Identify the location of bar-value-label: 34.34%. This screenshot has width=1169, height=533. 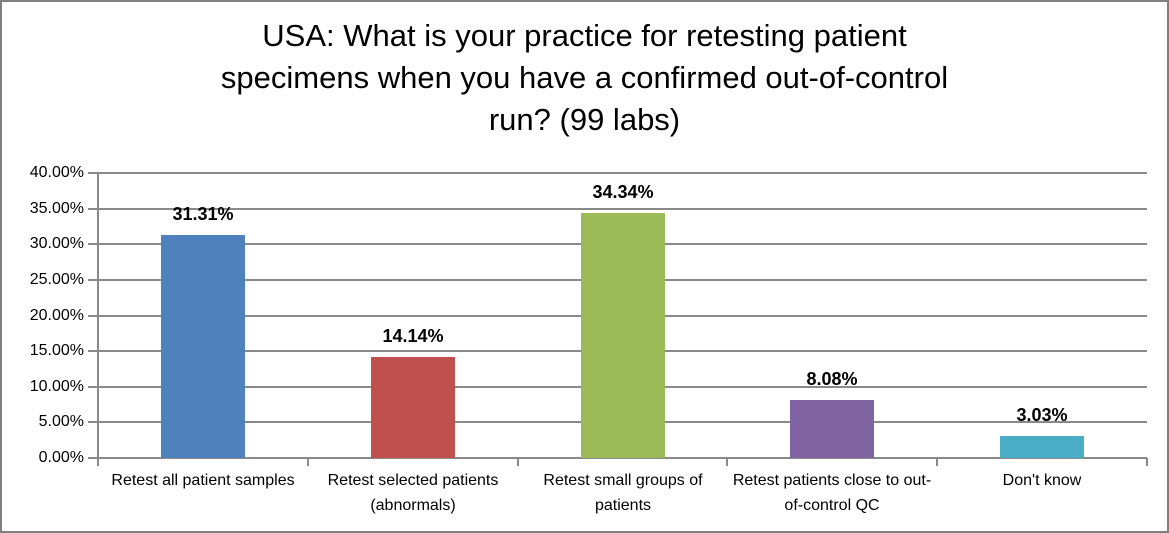
(623, 192).